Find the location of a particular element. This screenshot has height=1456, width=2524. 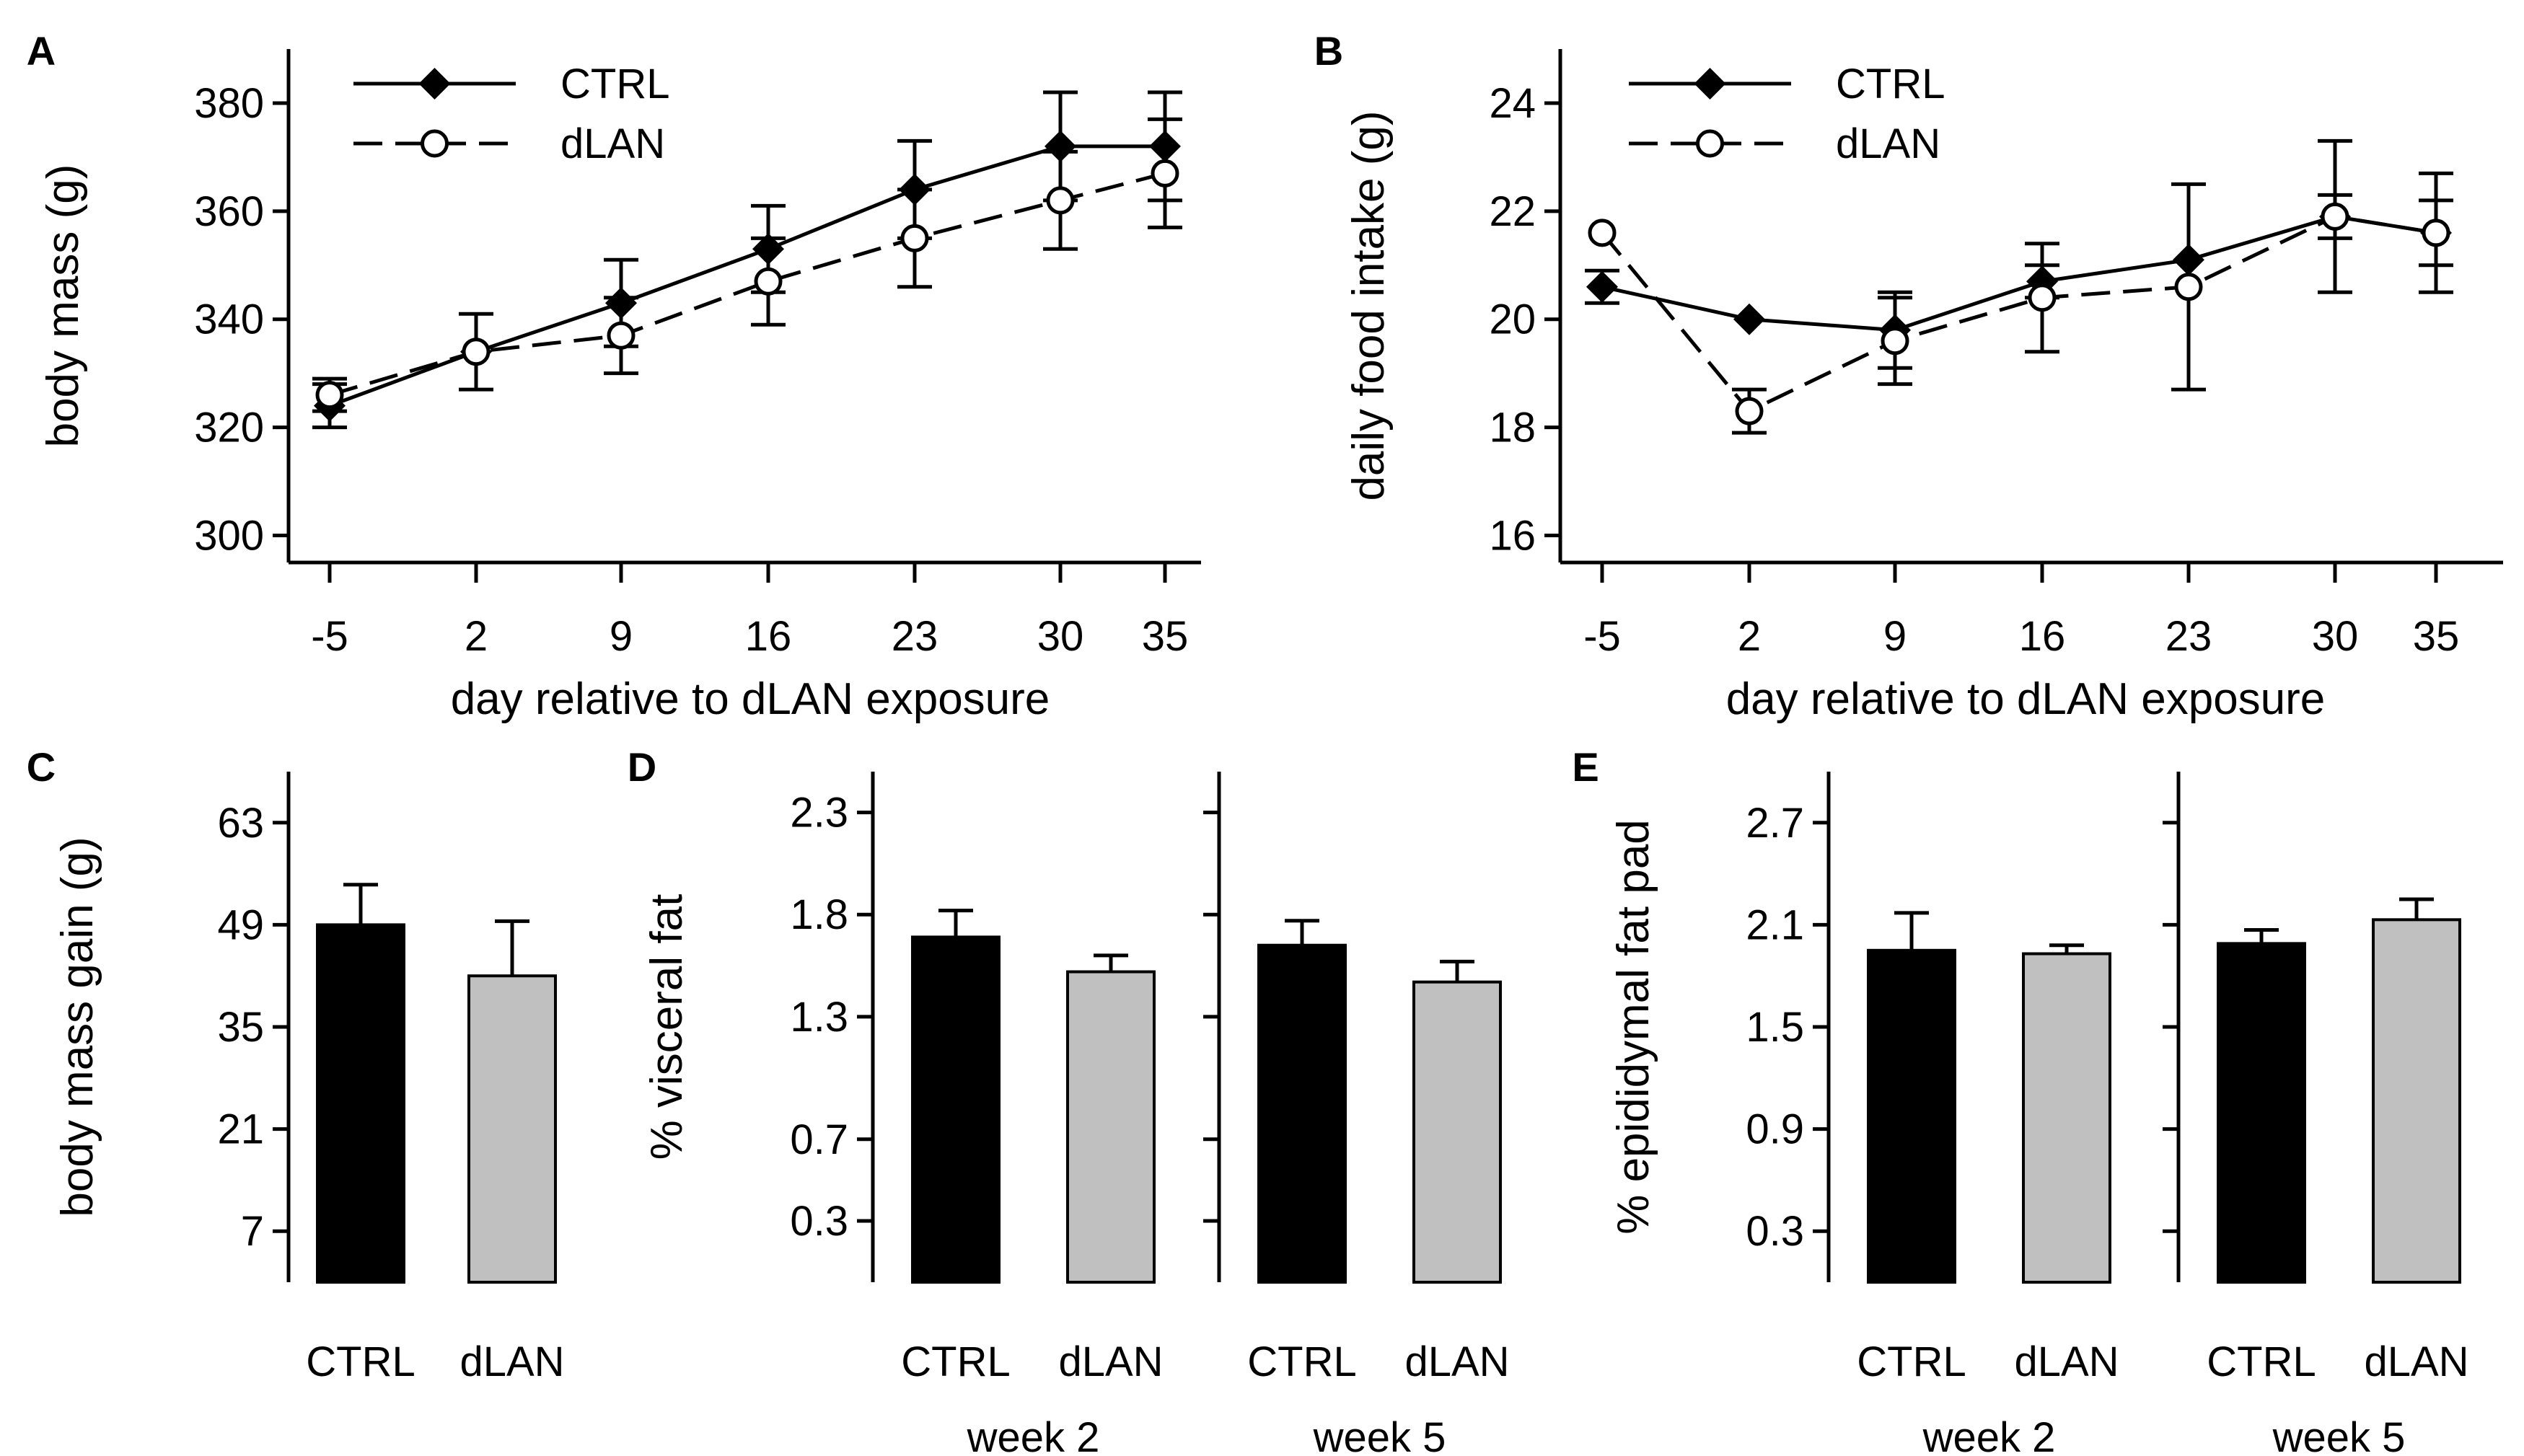

y-tick-label: 63 is located at coordinates (240, 823).